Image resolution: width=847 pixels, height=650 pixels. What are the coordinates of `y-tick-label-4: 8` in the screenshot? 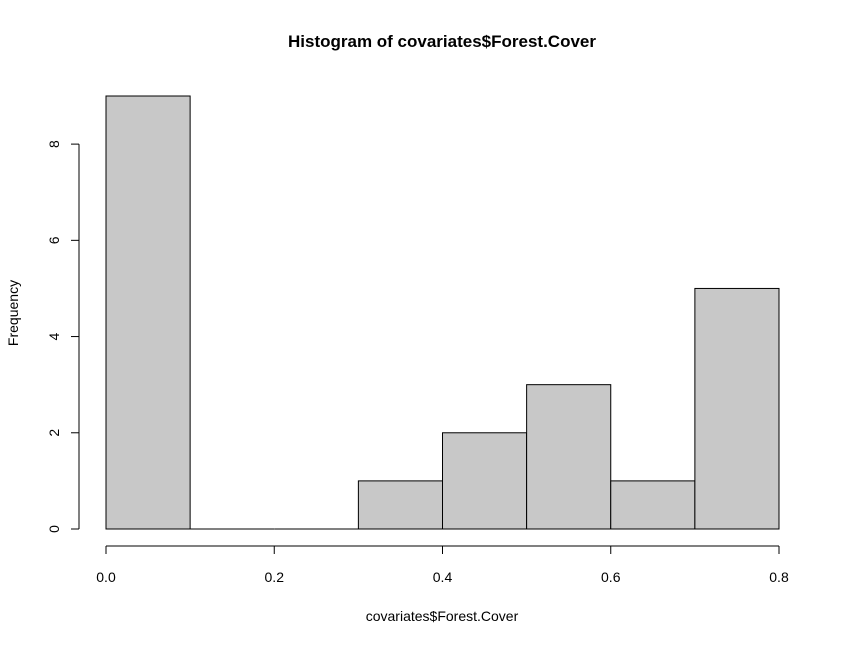 It's located at (54, 144).